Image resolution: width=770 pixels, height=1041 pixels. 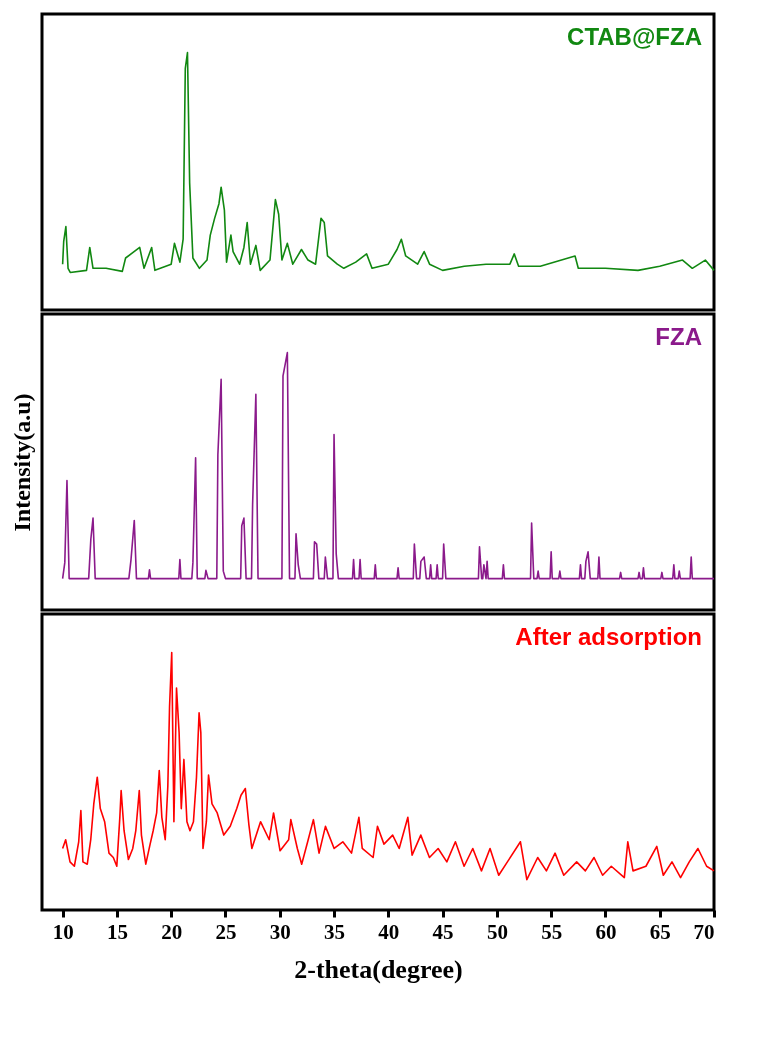 I want to click on x-tick-label: 25, so click(x=226, y=931).